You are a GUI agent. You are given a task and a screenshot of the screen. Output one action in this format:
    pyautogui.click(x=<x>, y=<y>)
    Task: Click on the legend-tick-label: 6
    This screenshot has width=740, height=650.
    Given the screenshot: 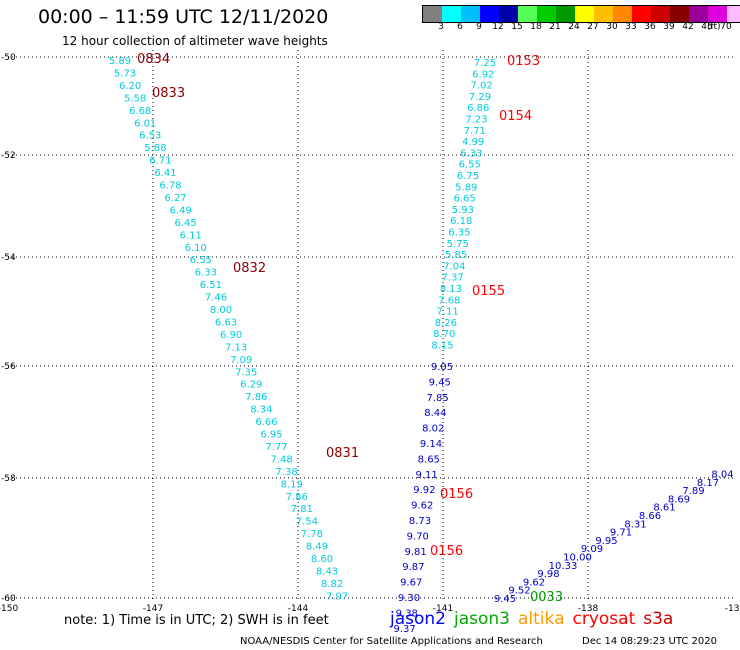 What is the action you would take?
    pyautogui.click(x=460, y=27)
    